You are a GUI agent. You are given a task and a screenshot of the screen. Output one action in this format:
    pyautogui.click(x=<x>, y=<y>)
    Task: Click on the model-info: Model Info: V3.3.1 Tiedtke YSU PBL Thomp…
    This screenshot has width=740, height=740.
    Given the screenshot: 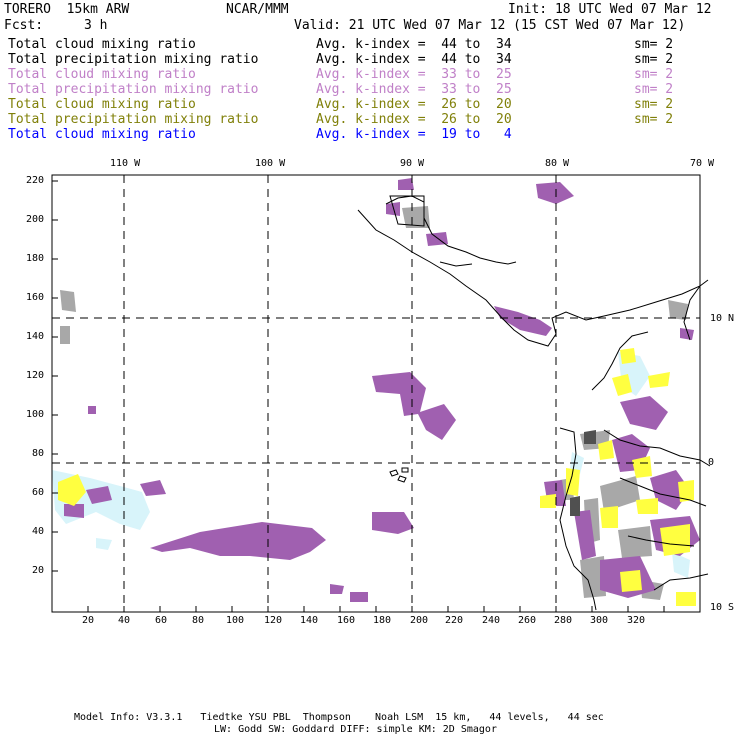 What is the action you would take?
    pyautogui.click(x=339, y=717)
    